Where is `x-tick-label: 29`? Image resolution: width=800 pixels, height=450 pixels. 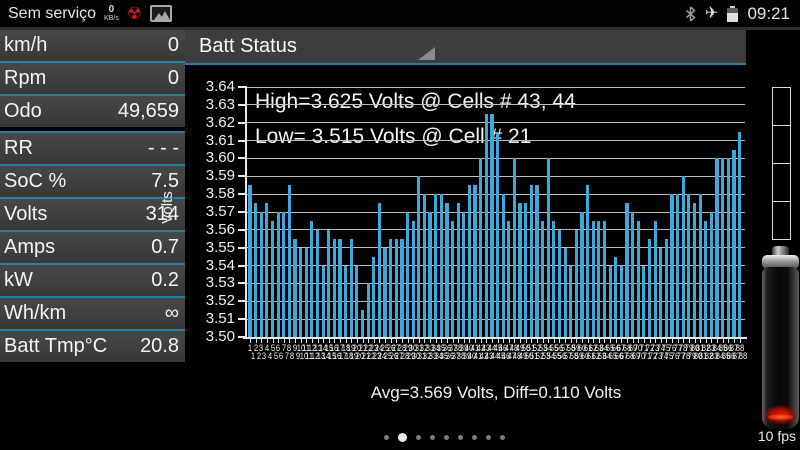
x-tick-label: 29 is located at coordinates (410, 356).